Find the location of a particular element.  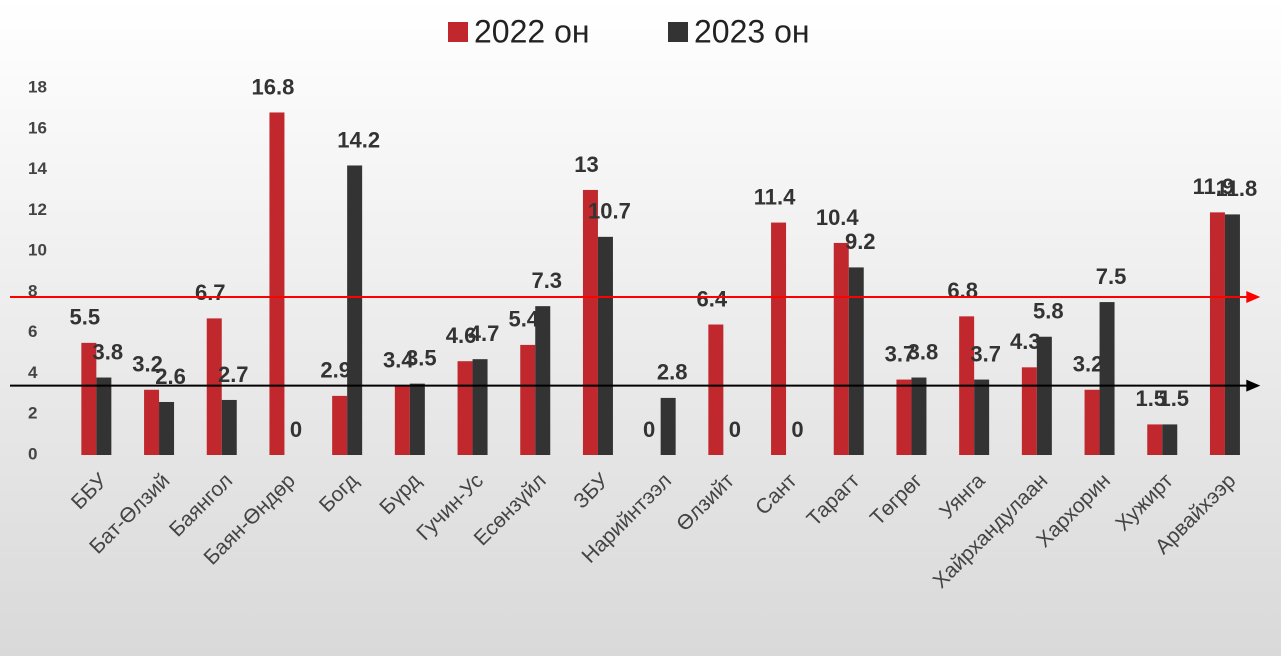

y-tick-label: 12 is located at coordinates (37, 209).